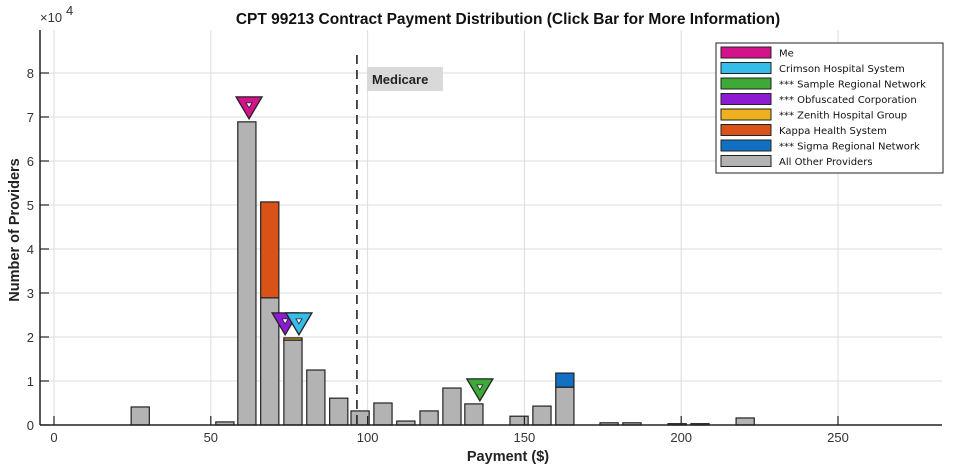 Image resolution: width=975 pixels, height=473 pixels. I want to click on y-tick-label: 3, so click(30, 293).